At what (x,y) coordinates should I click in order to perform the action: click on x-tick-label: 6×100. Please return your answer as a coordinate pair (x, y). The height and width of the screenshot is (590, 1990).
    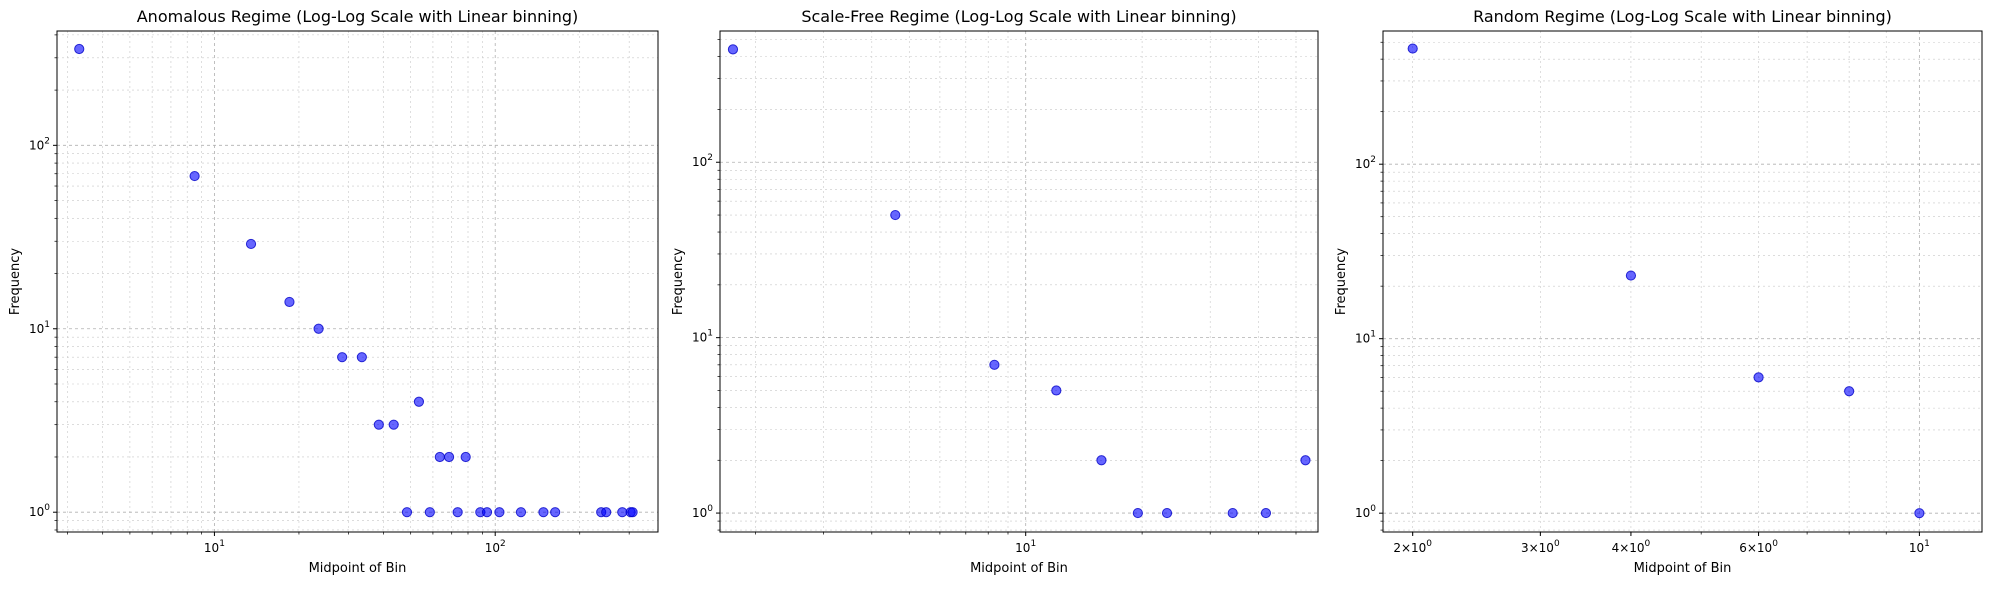
    Looking at the image, I should click on (1758, 547).